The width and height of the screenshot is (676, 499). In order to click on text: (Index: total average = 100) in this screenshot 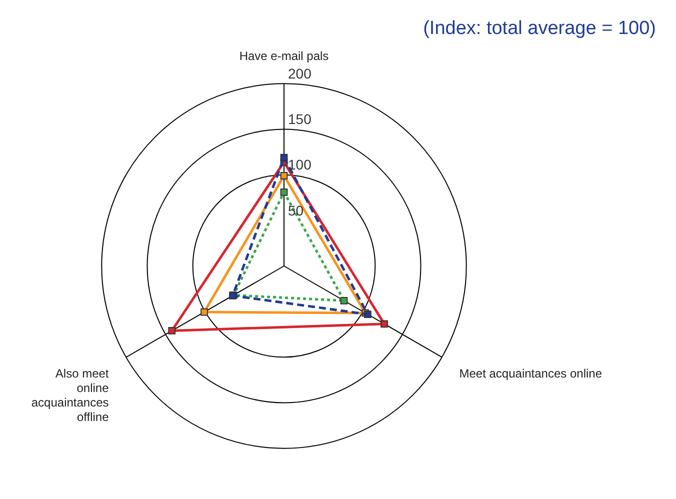, I will do `click(539, 29)`.